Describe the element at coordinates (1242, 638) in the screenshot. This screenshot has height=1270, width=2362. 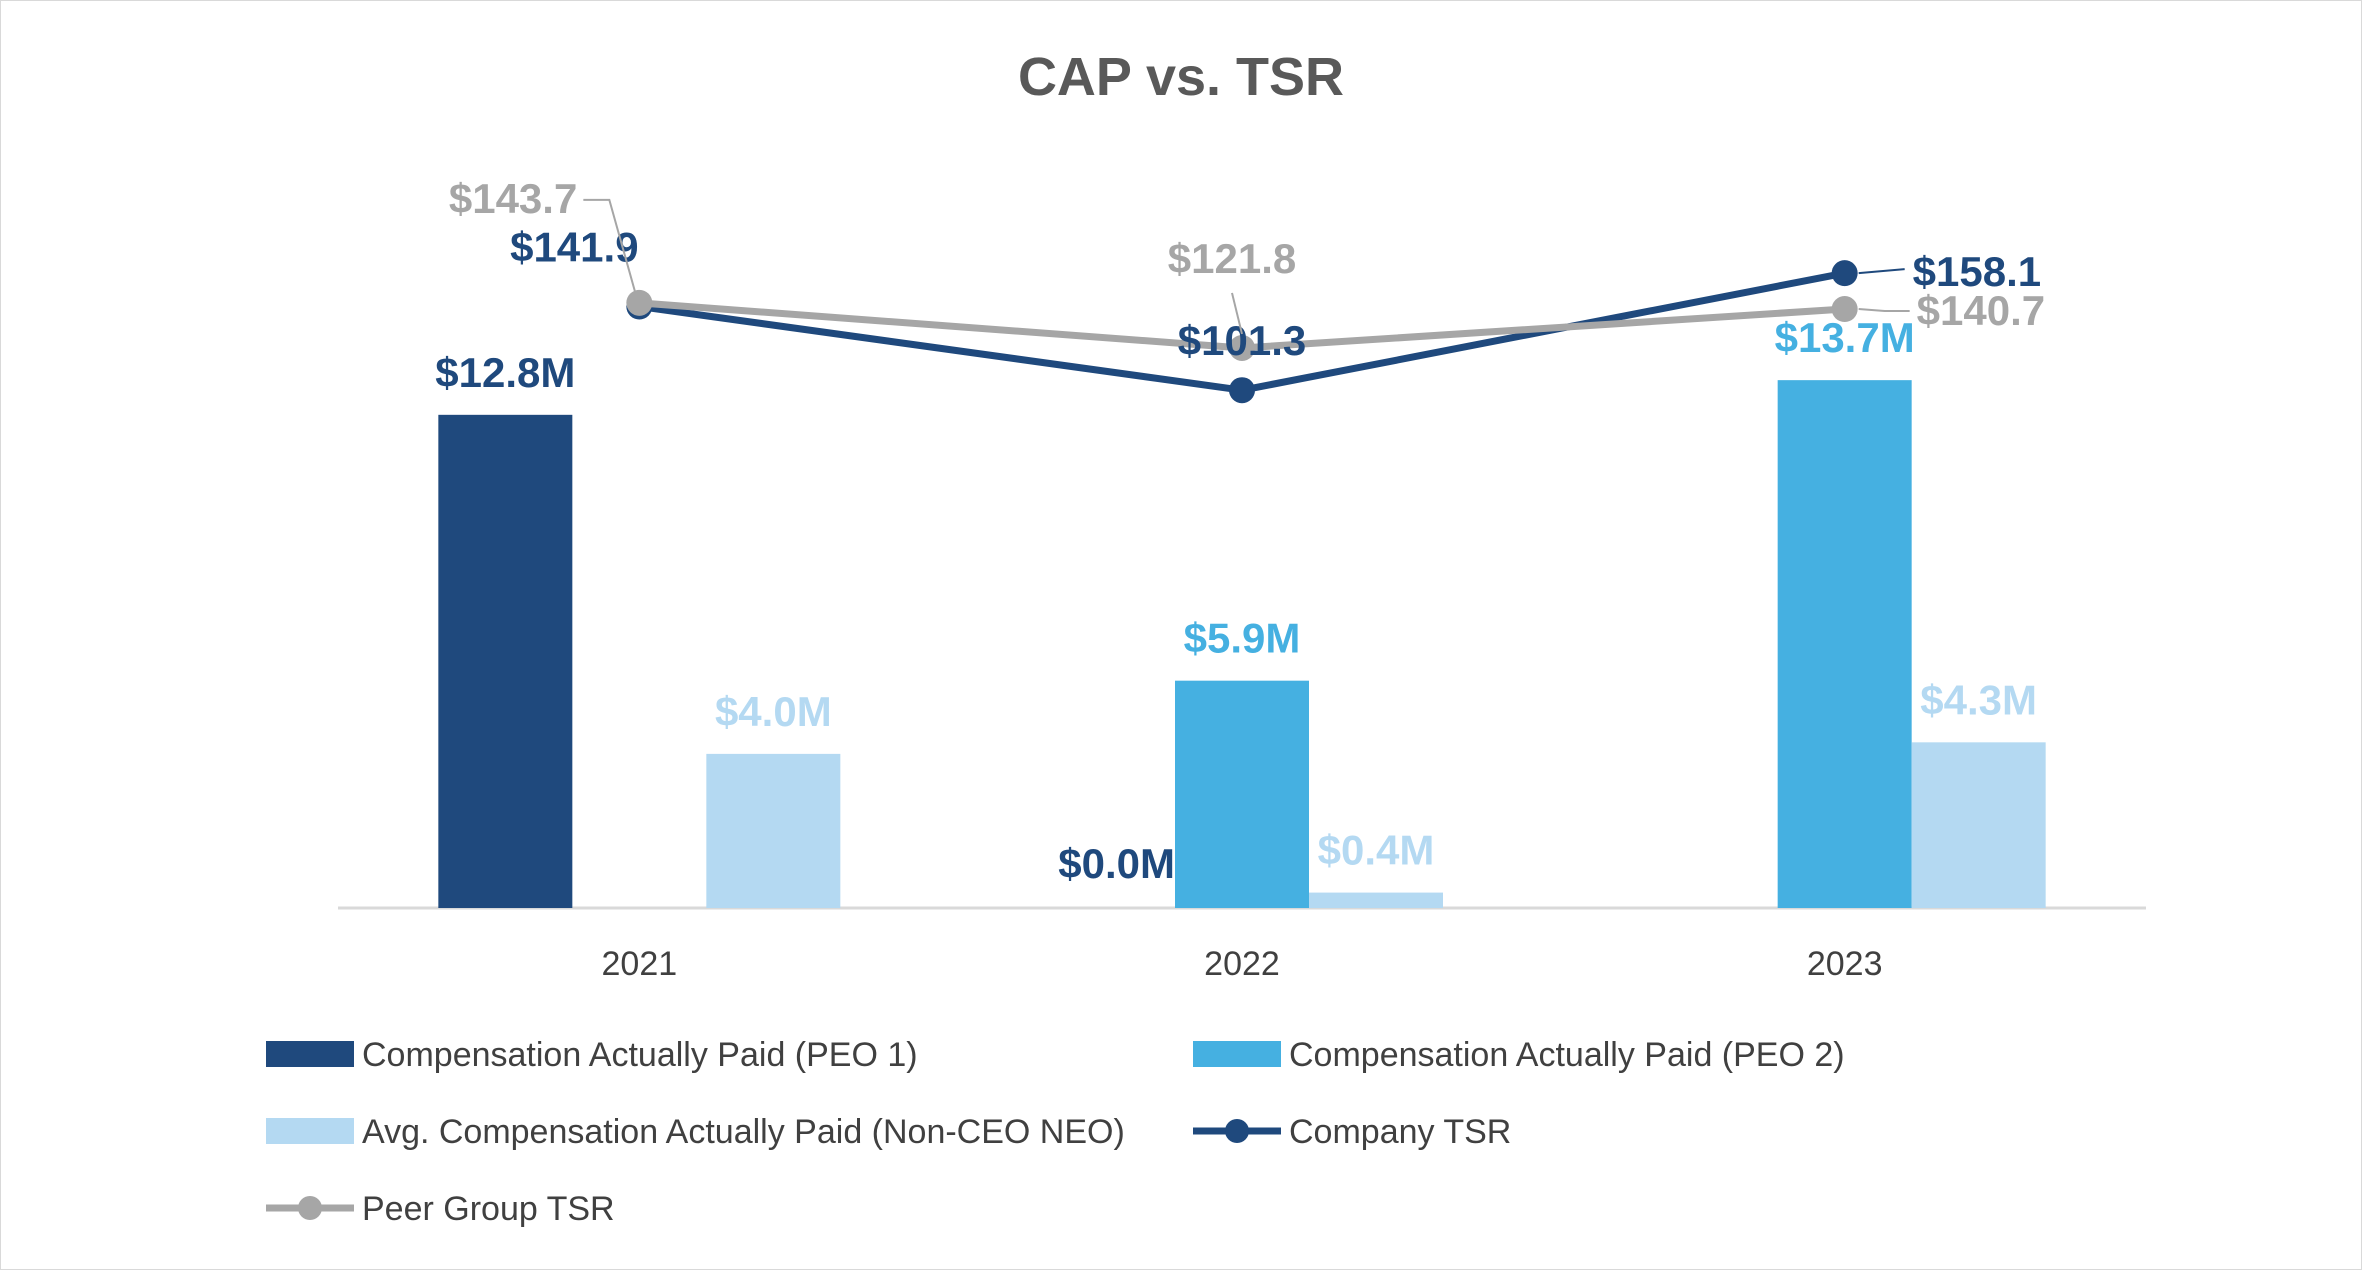
I see `data-label-compensation-actually-paid-peo-2-2022: $5.9M` at that location.